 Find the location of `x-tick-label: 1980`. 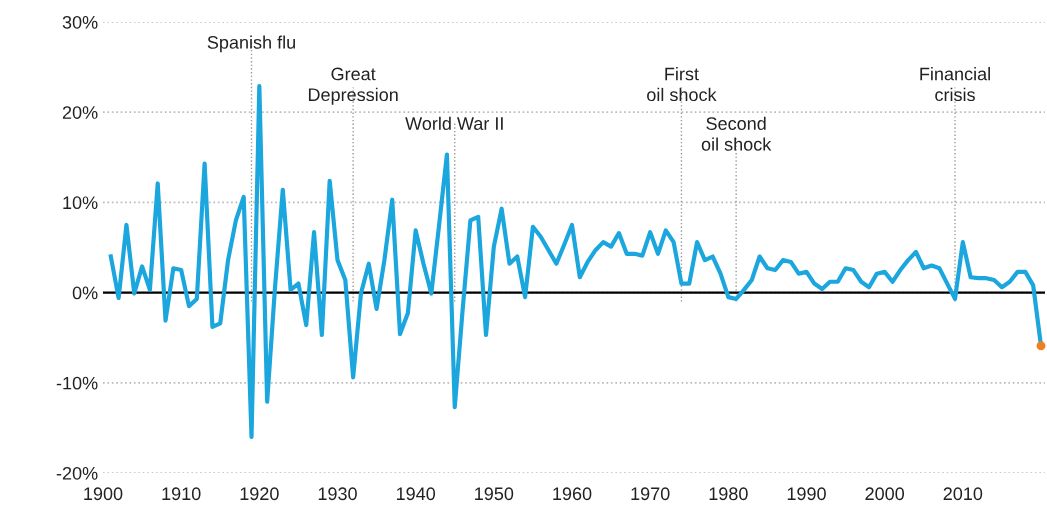

x-tick-label: 1980 is located at coordinates (728, 494).